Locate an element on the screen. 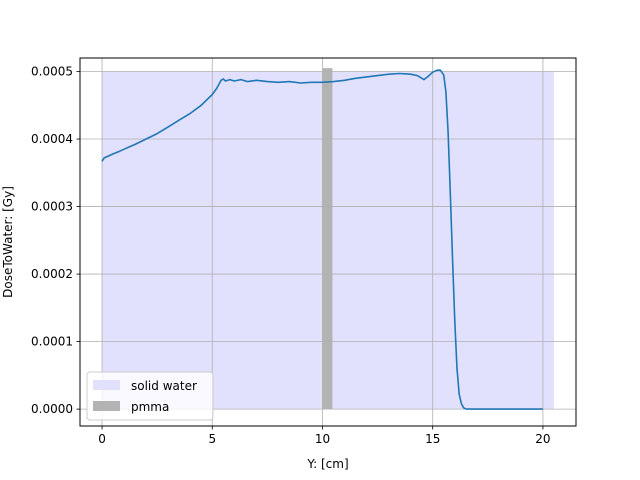  region-pmma is located at coordinates (327, 239).